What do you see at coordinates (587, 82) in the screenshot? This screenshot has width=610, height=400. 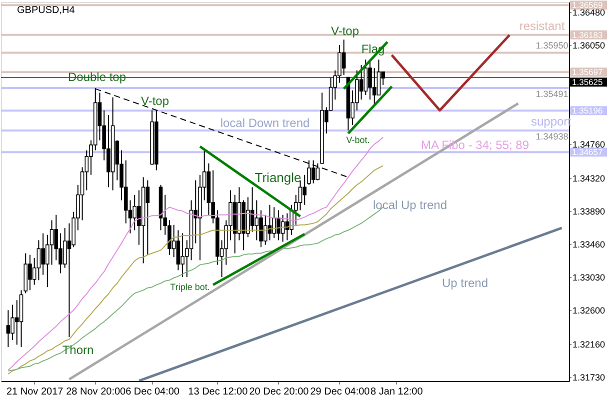 I see `ref-line-label: 1.35625` at bounding box center [587, 82].